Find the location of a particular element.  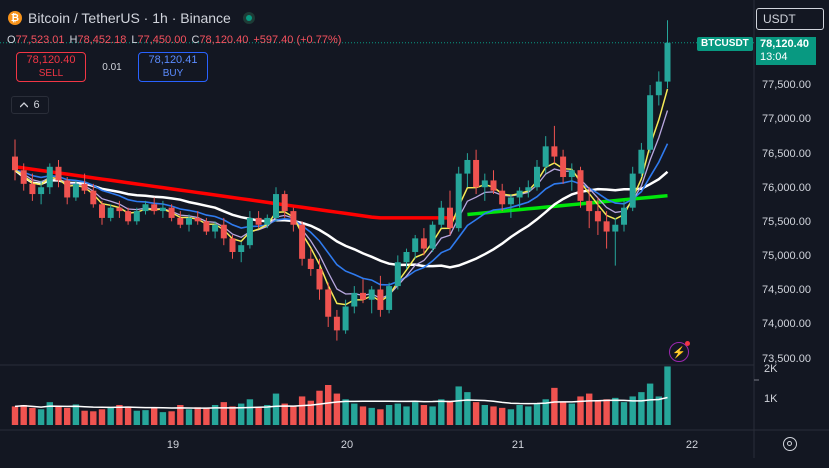

open-value: 77,523.01 is located at coordinates (40, 40).